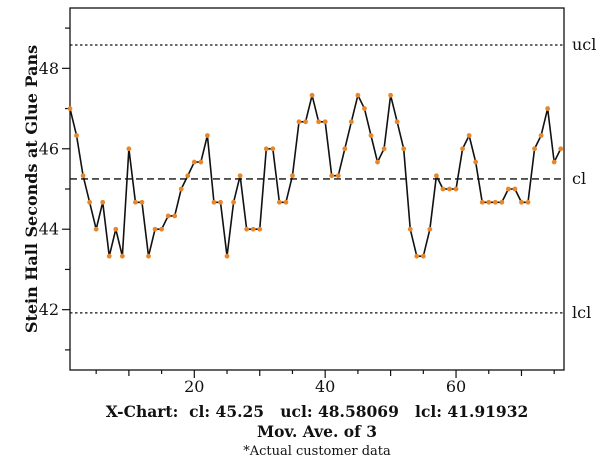 This screenshot has width=604, height=461. What do you see at coordinates (194, 386) in the screenshot?
I see `x-tick-label: 20` at bounding box center [194, 386].